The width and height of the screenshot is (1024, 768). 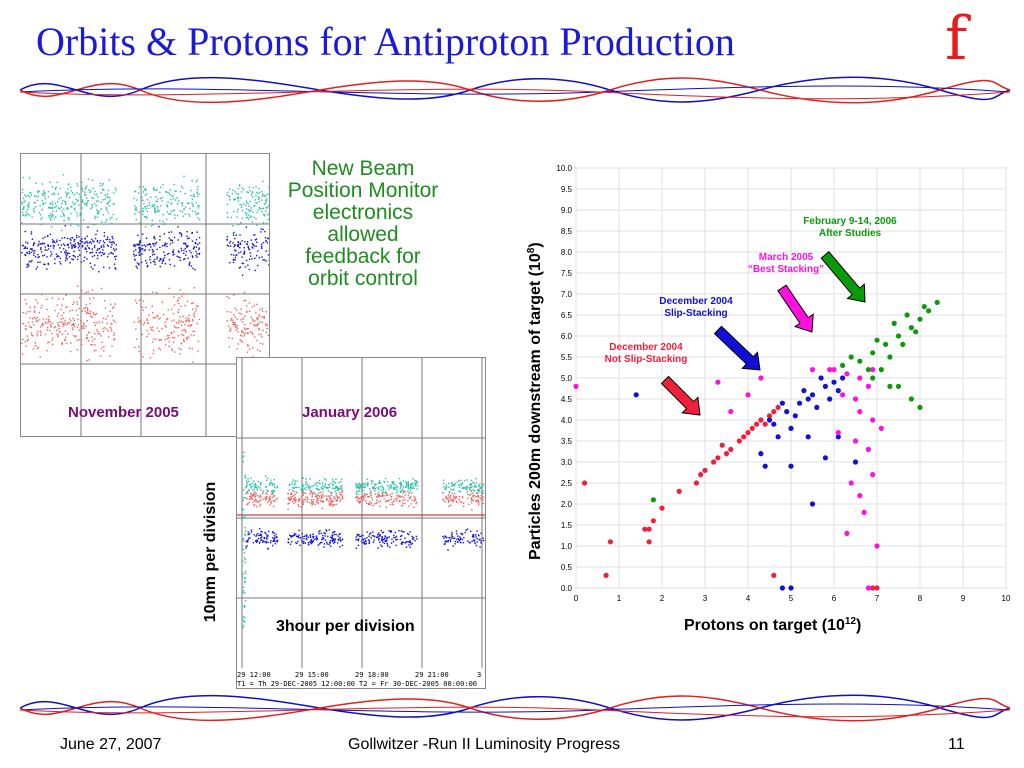 I want to click on beam-orbit-decoration-bottom, so click(x=515, y=708).